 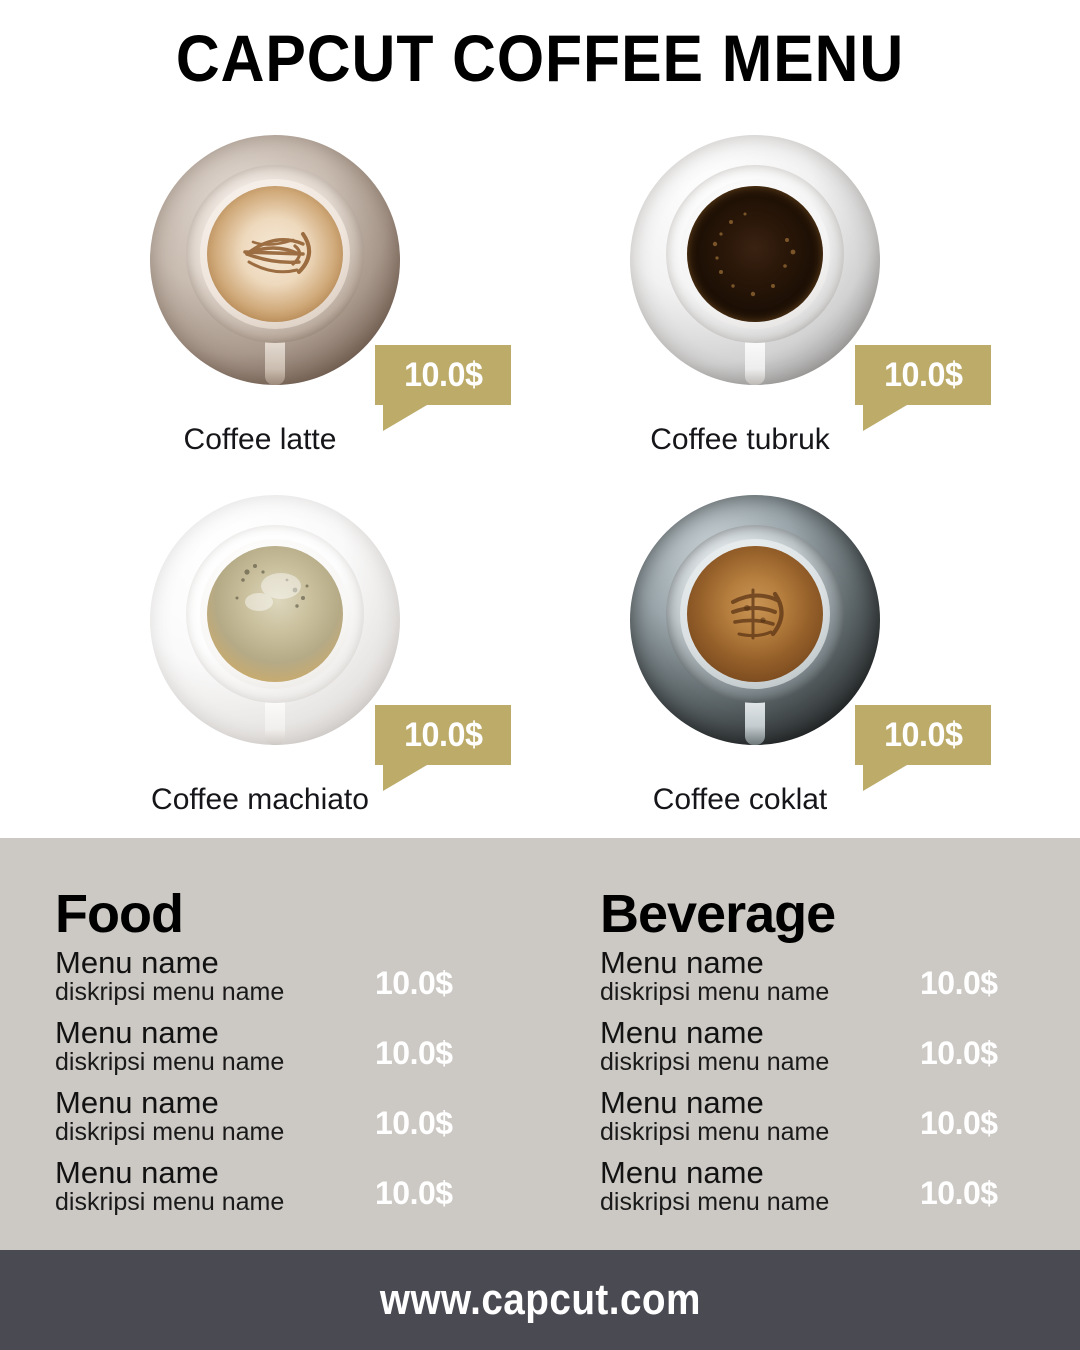 I want to click on coffee-cup-image-coklat, so click(x=760, y=630).